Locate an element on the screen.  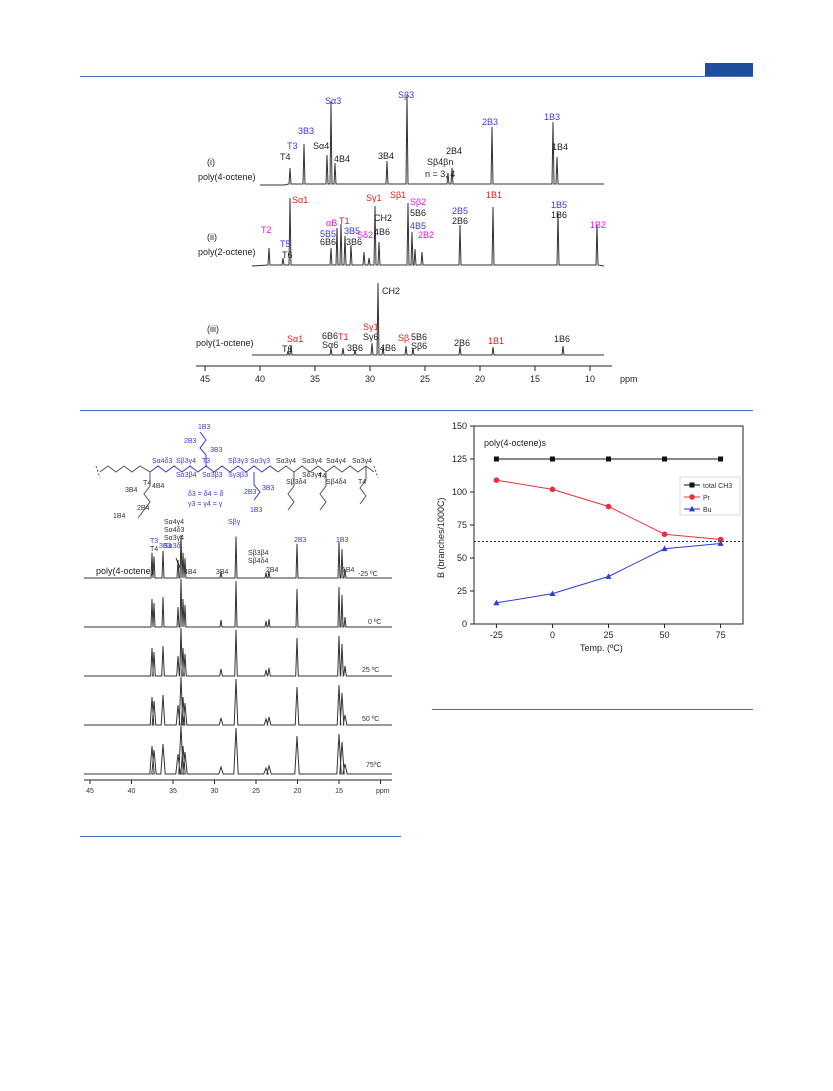
peak-label: 2B3 is located at coordinates (490, 122).